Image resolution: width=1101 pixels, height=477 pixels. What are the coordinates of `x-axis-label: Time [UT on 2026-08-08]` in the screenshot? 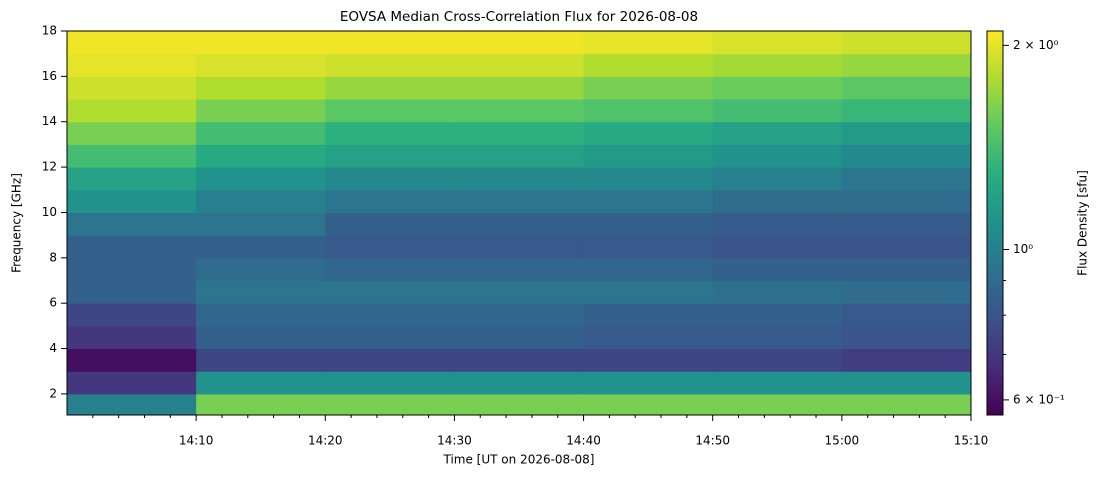 It's located at (519, 460).